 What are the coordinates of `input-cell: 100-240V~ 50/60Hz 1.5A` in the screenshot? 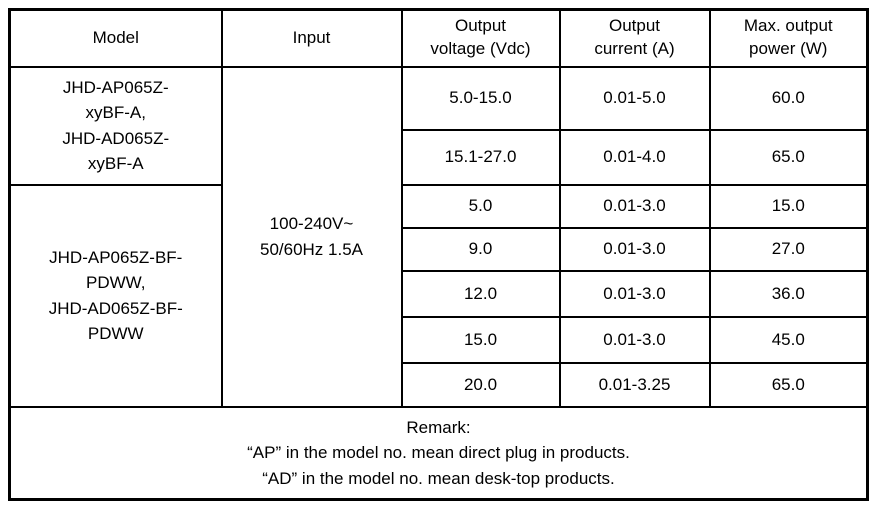 It's located at (311, 236).